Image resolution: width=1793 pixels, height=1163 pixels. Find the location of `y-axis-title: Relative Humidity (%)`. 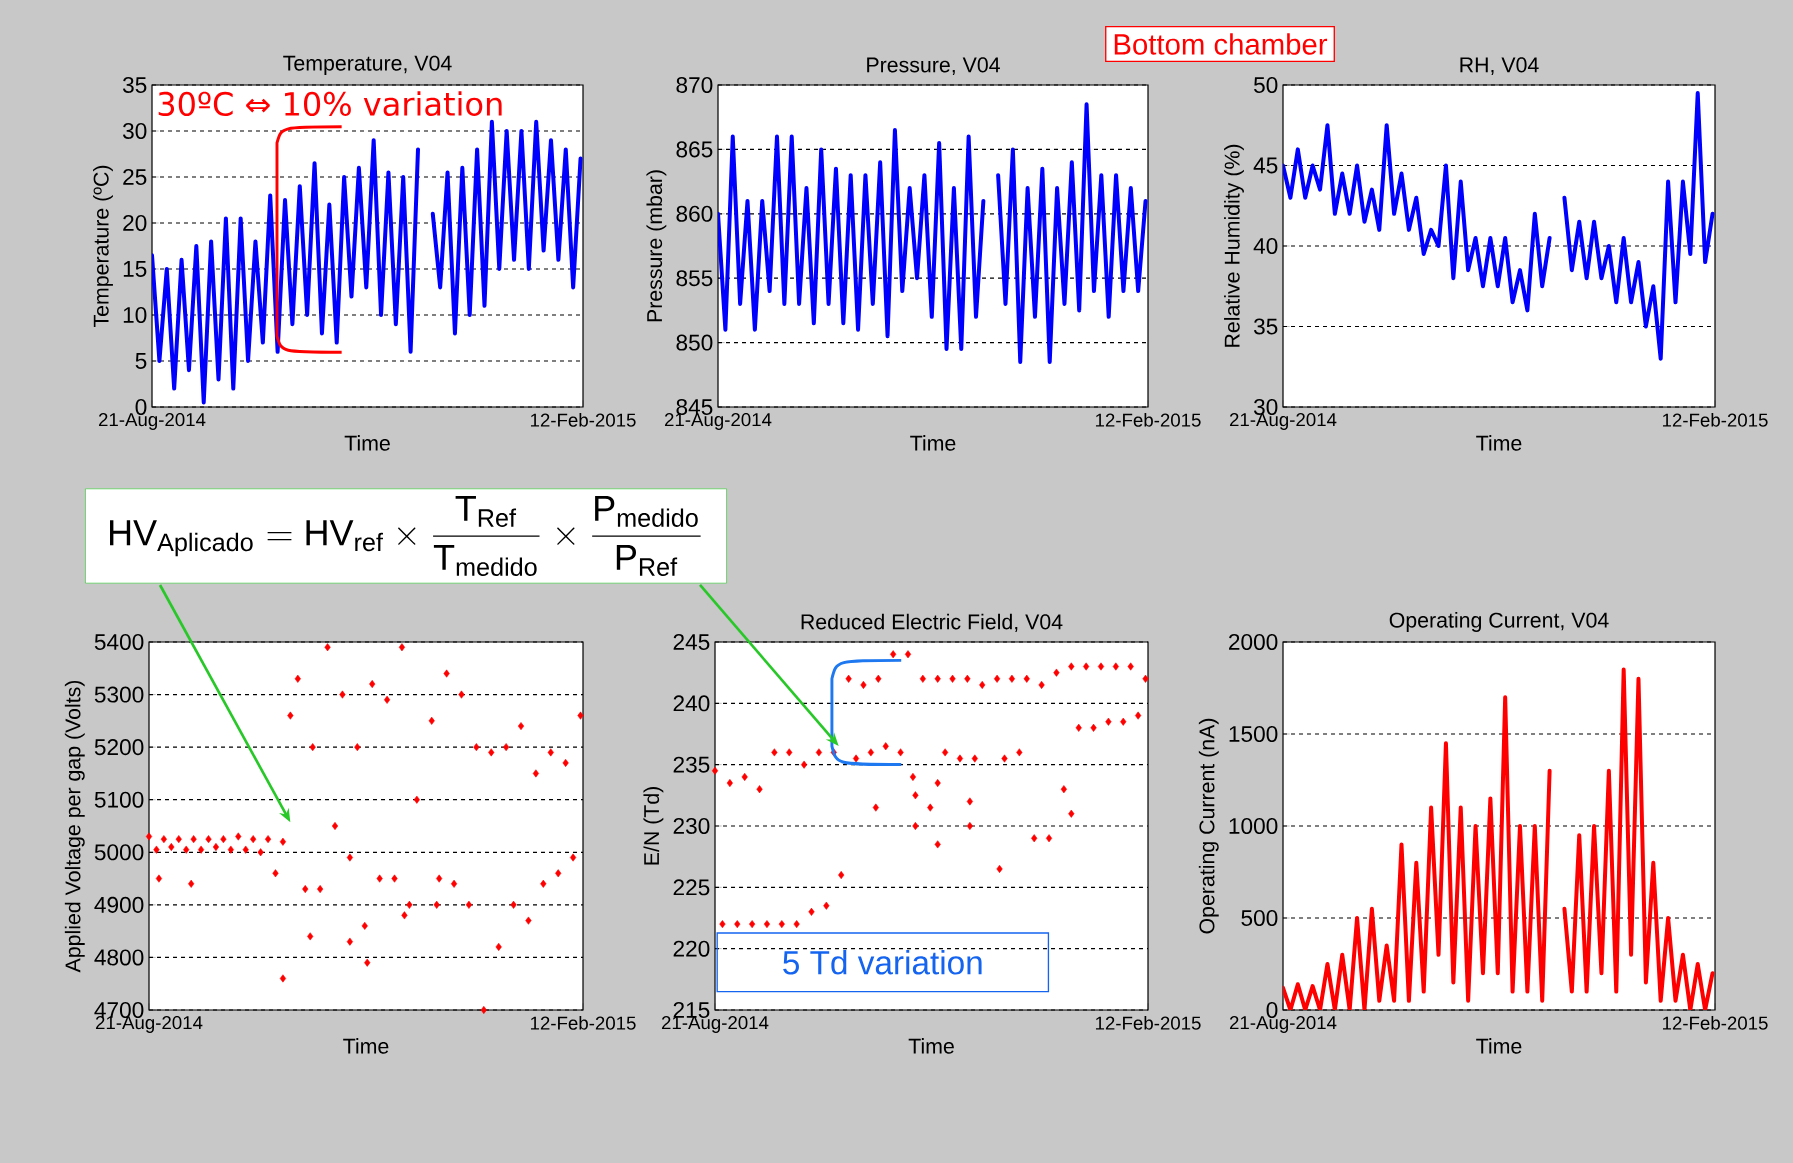

y-axis-title: Relative Humidity (%) is located at coordinates (1234, 245).